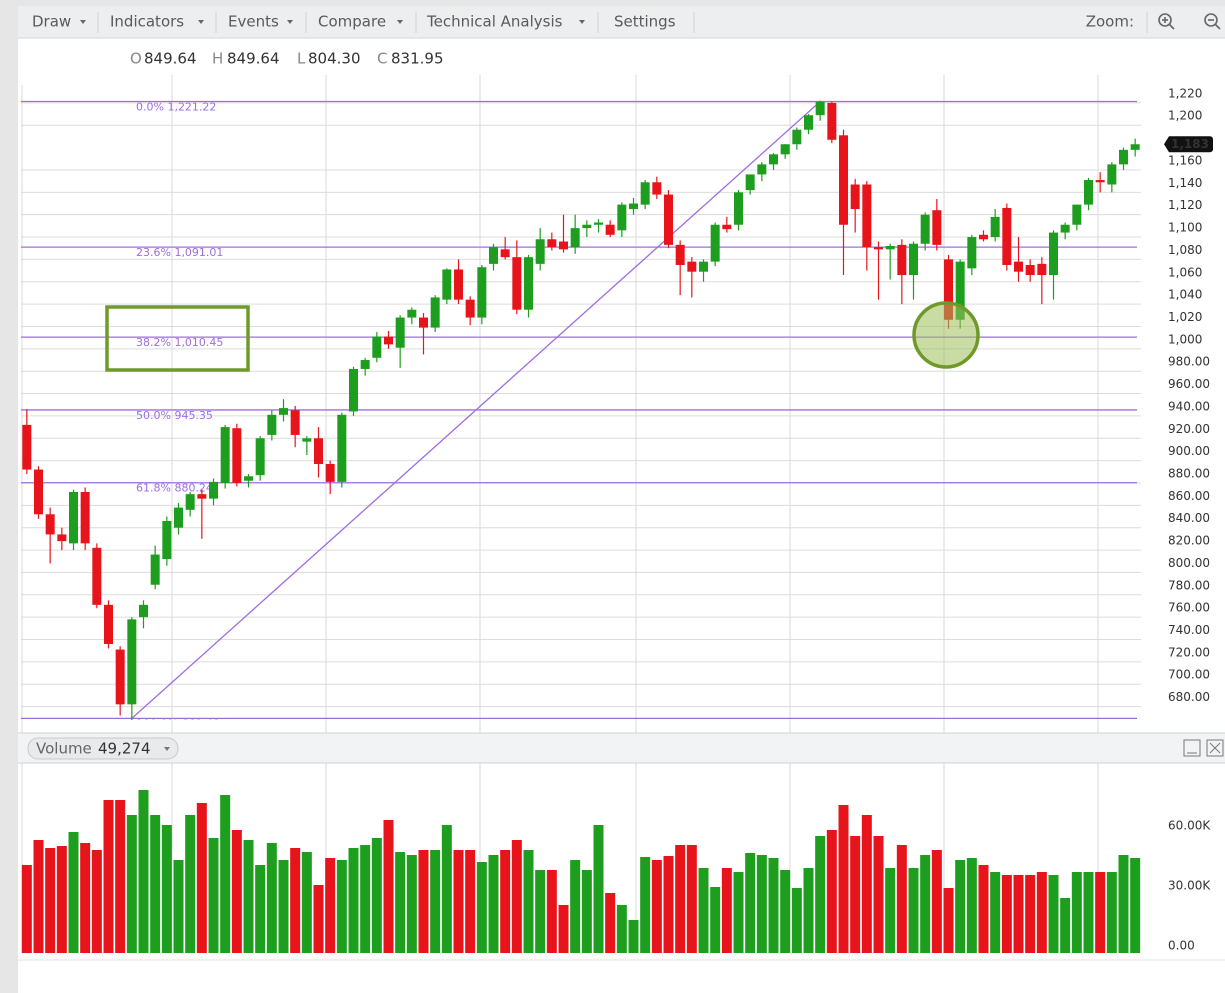 This screenshot has height=993, width=1225. Describe the element at coordinates (176, 107) in the screenshot. I see `fib-label: 0.0% 1,221.22` at that location.